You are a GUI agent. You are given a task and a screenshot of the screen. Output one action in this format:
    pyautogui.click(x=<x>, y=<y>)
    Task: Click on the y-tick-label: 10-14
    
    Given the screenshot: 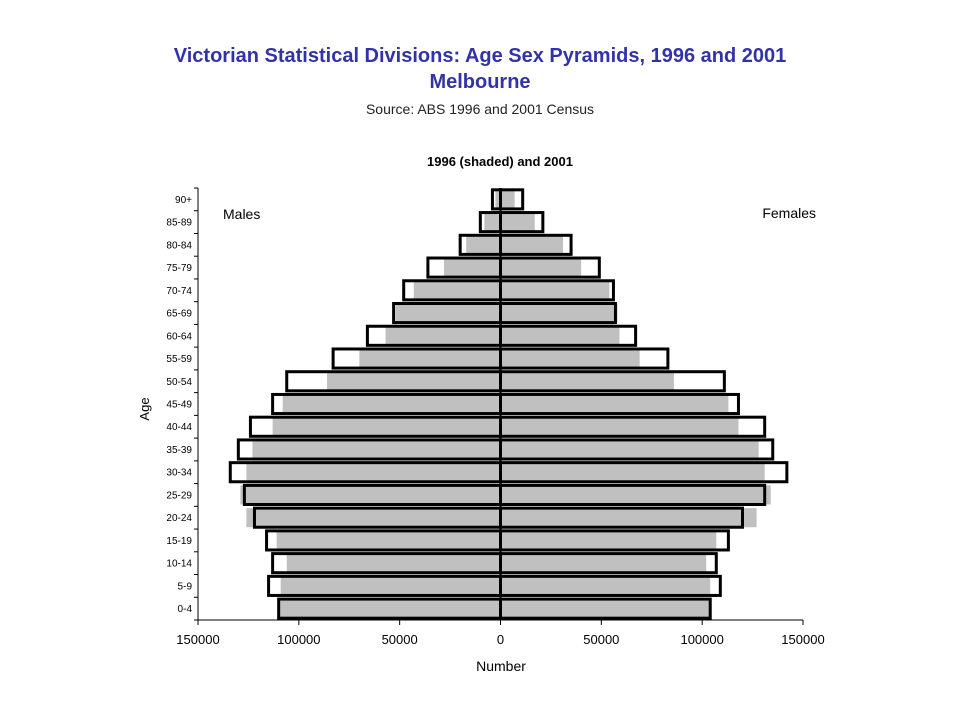 What is the action you would take?
    pyautogui.click(x=179, y=564)
    